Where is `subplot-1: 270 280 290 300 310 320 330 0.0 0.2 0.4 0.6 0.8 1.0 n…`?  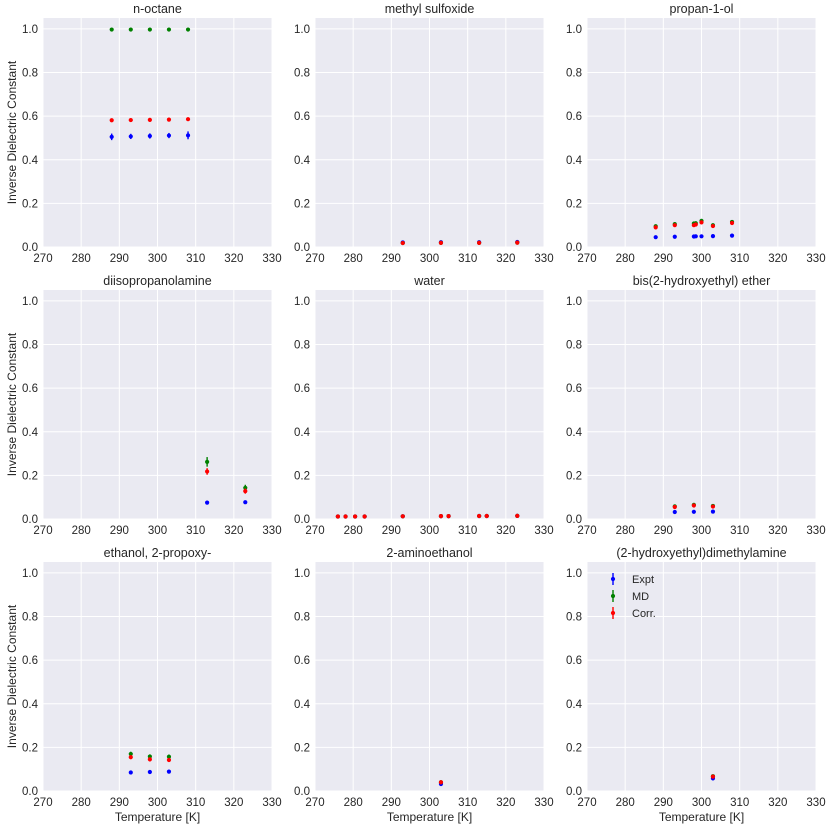
subplot-1: 270 280 290 300 310 320 330 0.0 0.2 0.4 0.6 0.8 1.0 n… is located at coordinates (143, 133).